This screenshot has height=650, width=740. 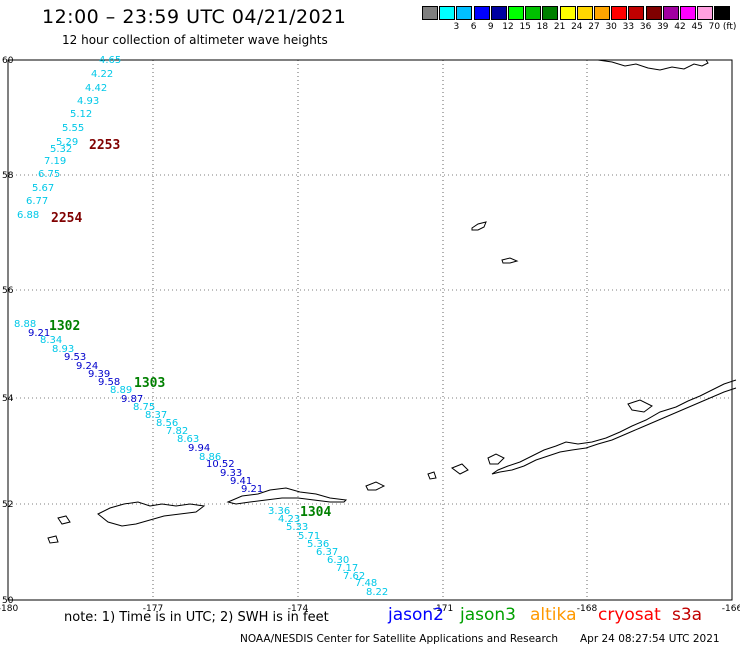 I want to click on wave-height-value: 8.93, so click(x=63, y=349).